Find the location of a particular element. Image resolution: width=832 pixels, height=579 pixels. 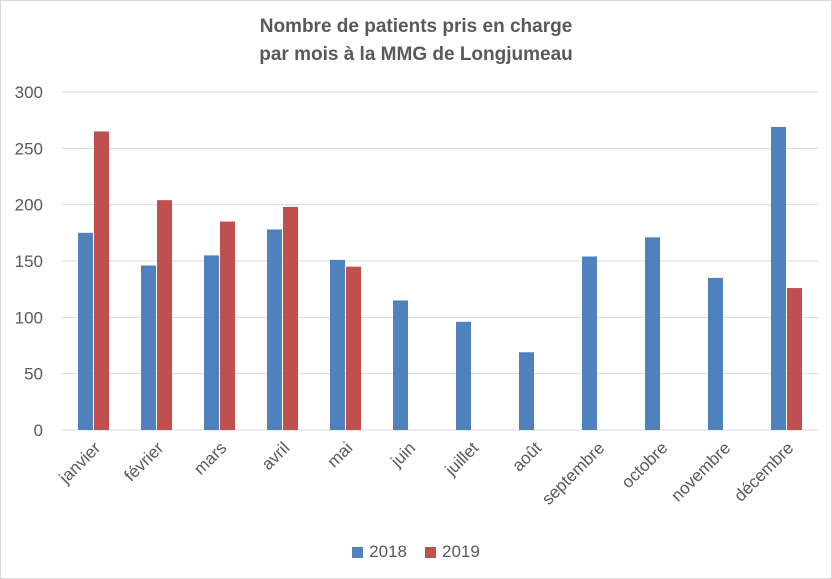

bar-2018-octobre is located at coordinates (652, 333).